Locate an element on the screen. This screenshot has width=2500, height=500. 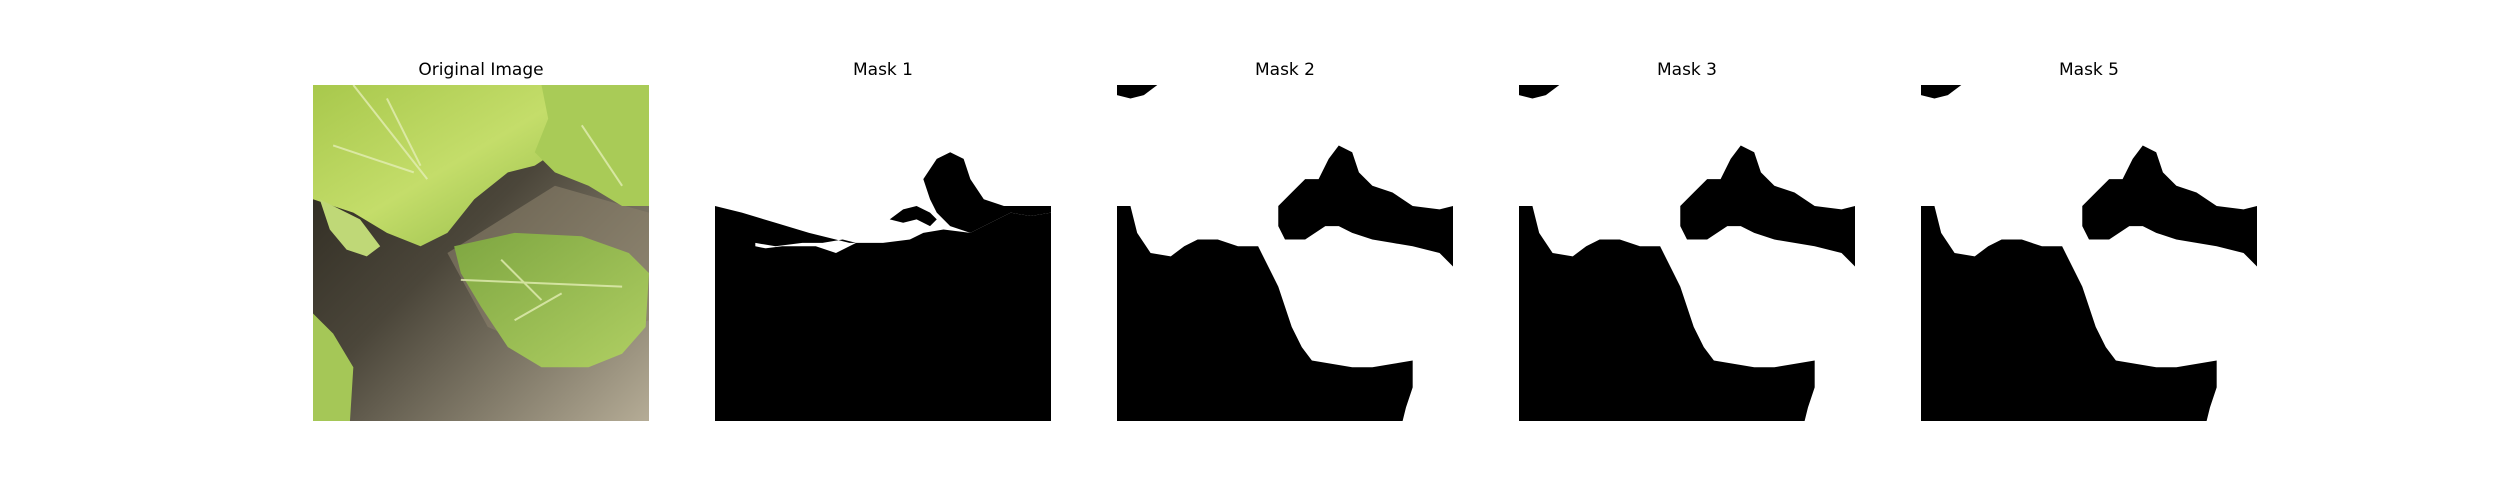
original-image is located at coordinates (481, 253).